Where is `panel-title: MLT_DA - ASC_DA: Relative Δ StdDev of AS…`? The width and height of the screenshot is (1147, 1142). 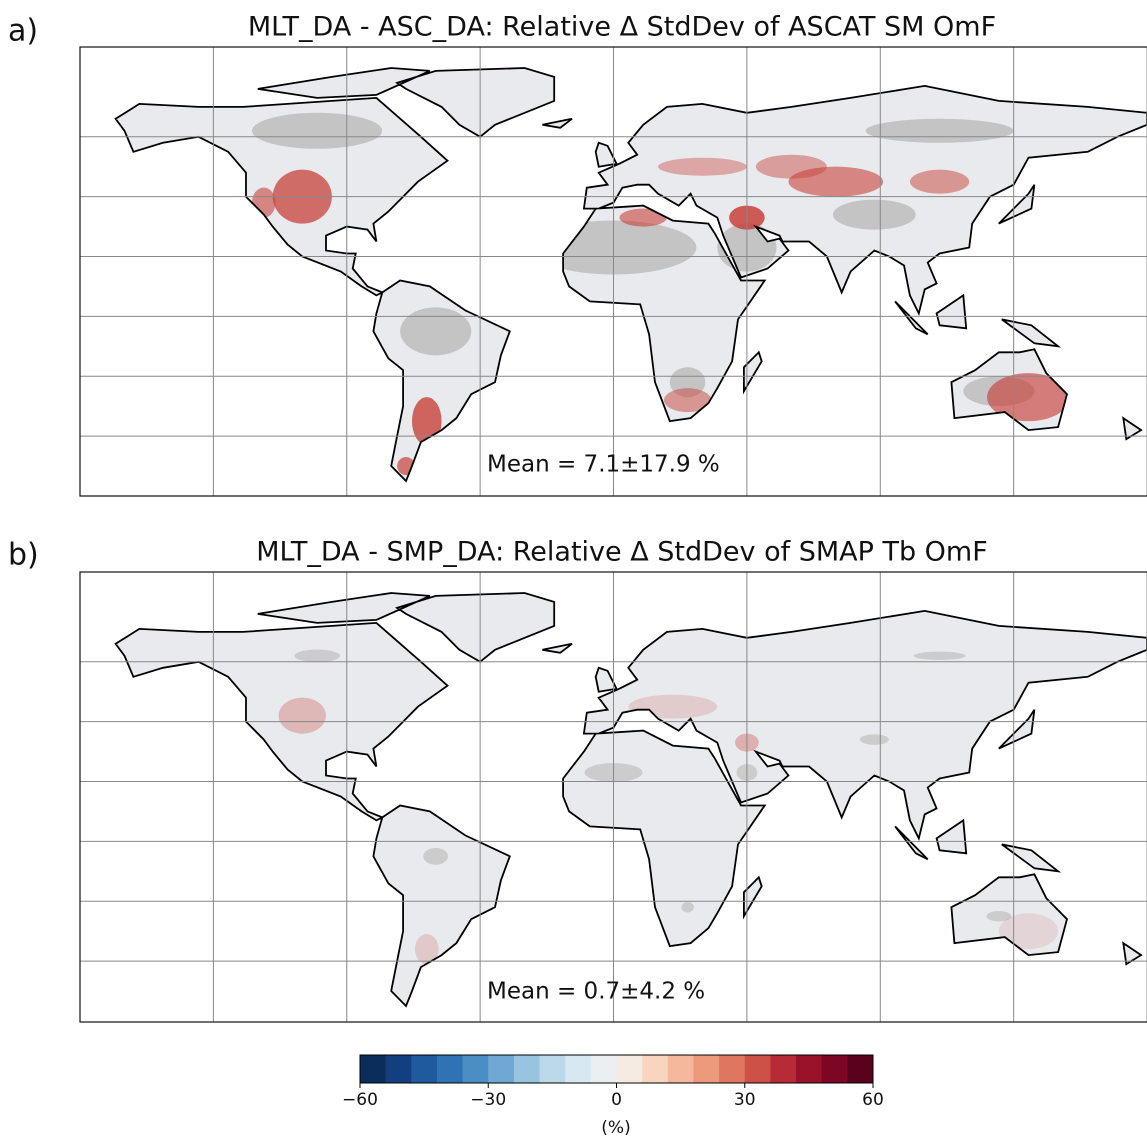 panel-title: MLT_DA - ASC_DA: Relative Δ StdDev of AS… is located at coordinates (622, 27).